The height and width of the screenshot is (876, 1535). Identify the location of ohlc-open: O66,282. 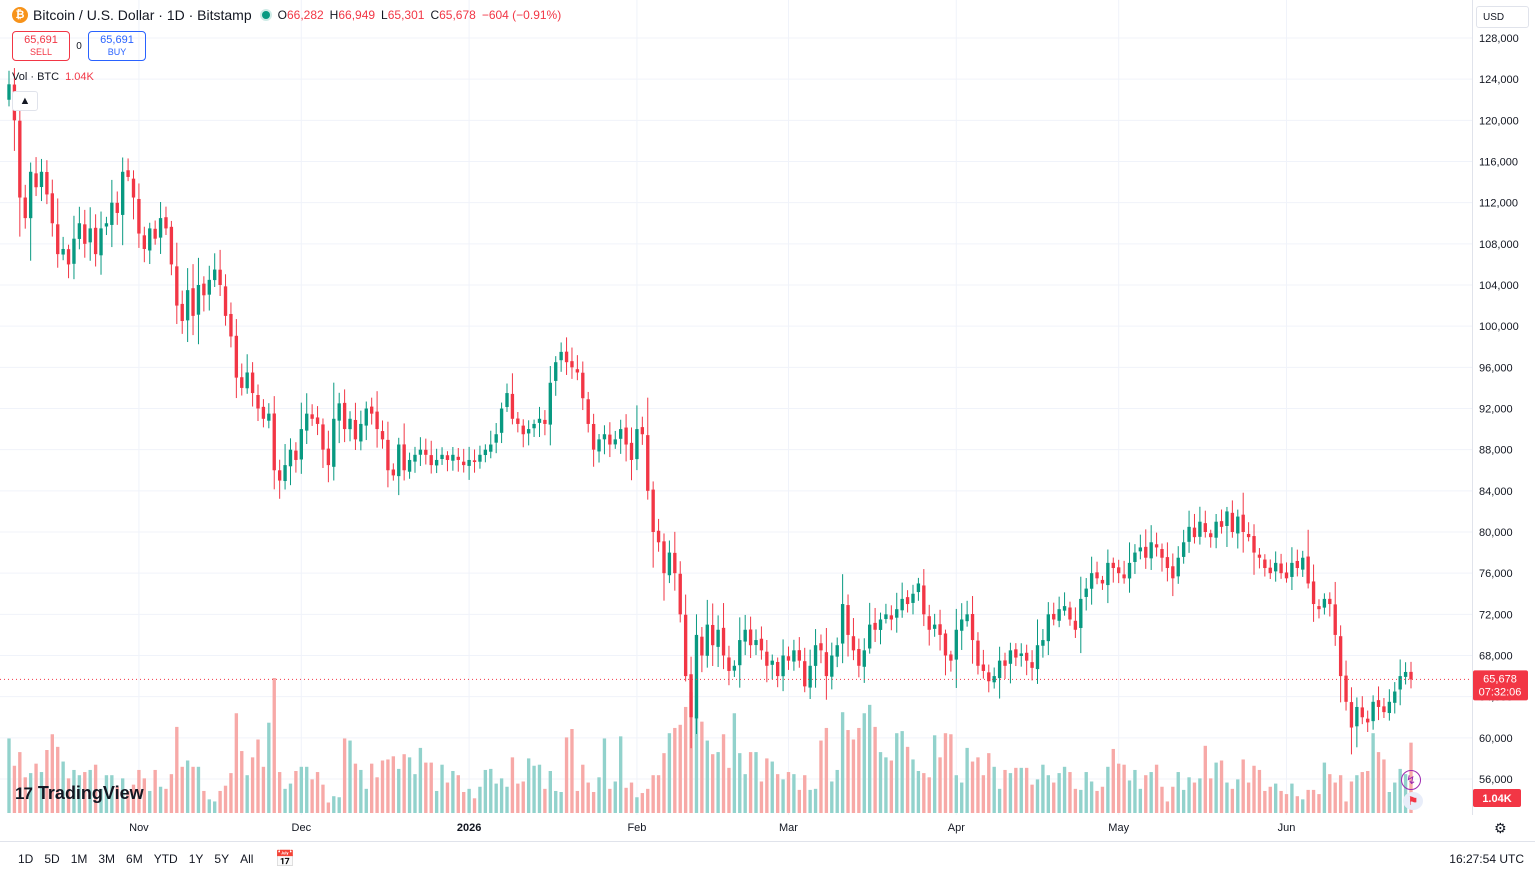
(300, 15).